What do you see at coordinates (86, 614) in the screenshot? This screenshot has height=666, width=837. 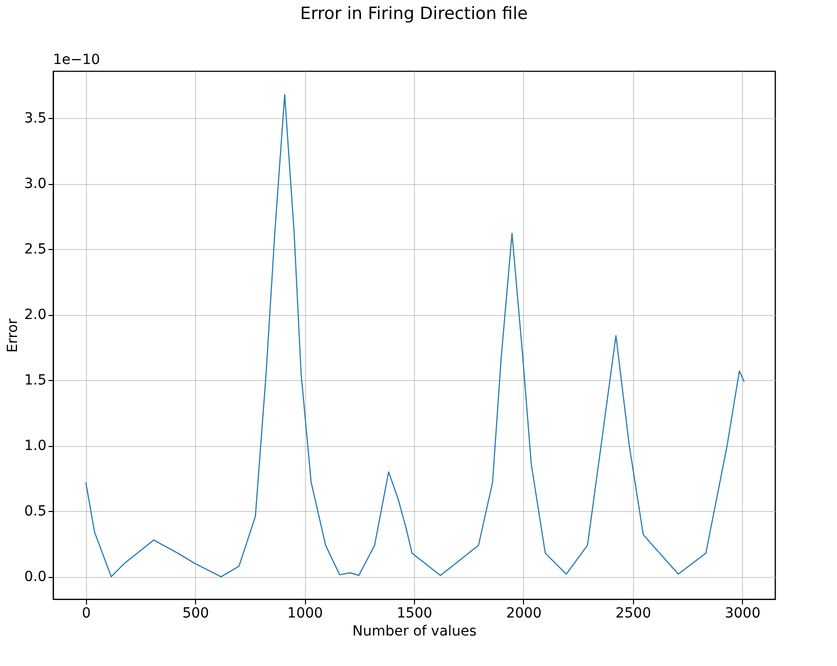 I see `x-tick-label: 0` at bounding box center [86, 614].